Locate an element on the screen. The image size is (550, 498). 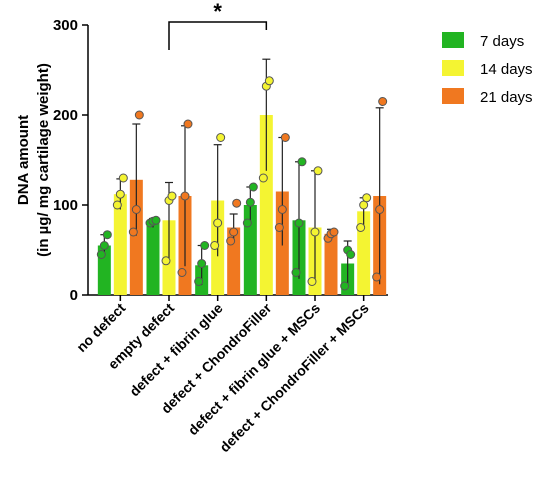
y-axis-title: DNA amount (in µg/ mg cartilage weight) is located at coordinates (33, 160).